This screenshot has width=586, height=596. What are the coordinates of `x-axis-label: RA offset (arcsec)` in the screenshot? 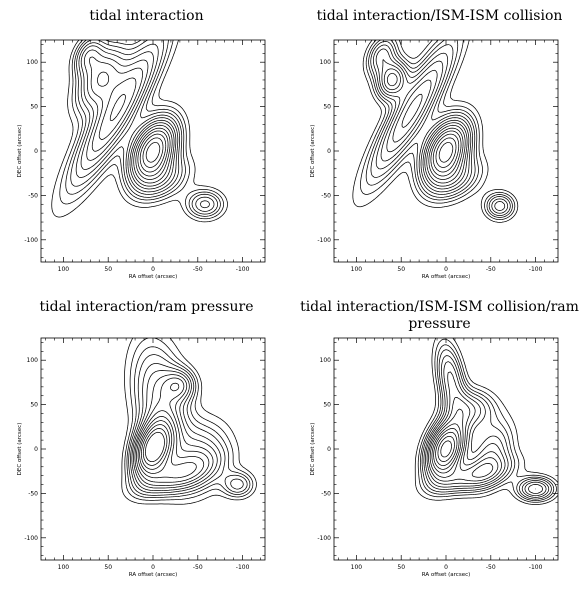 It's located at (446, 575).